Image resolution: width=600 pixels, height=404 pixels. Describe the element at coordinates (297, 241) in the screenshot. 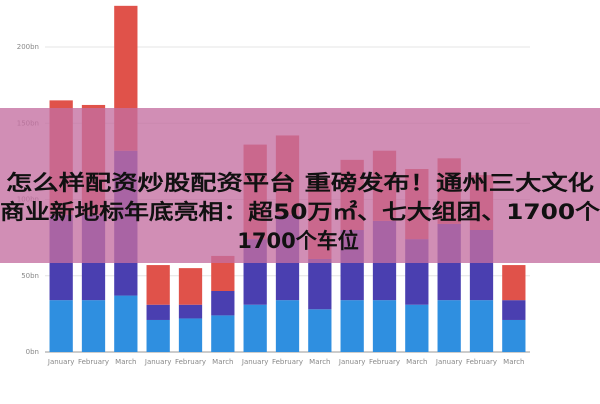

I see `overlay-line: 1700个车位` at that location.